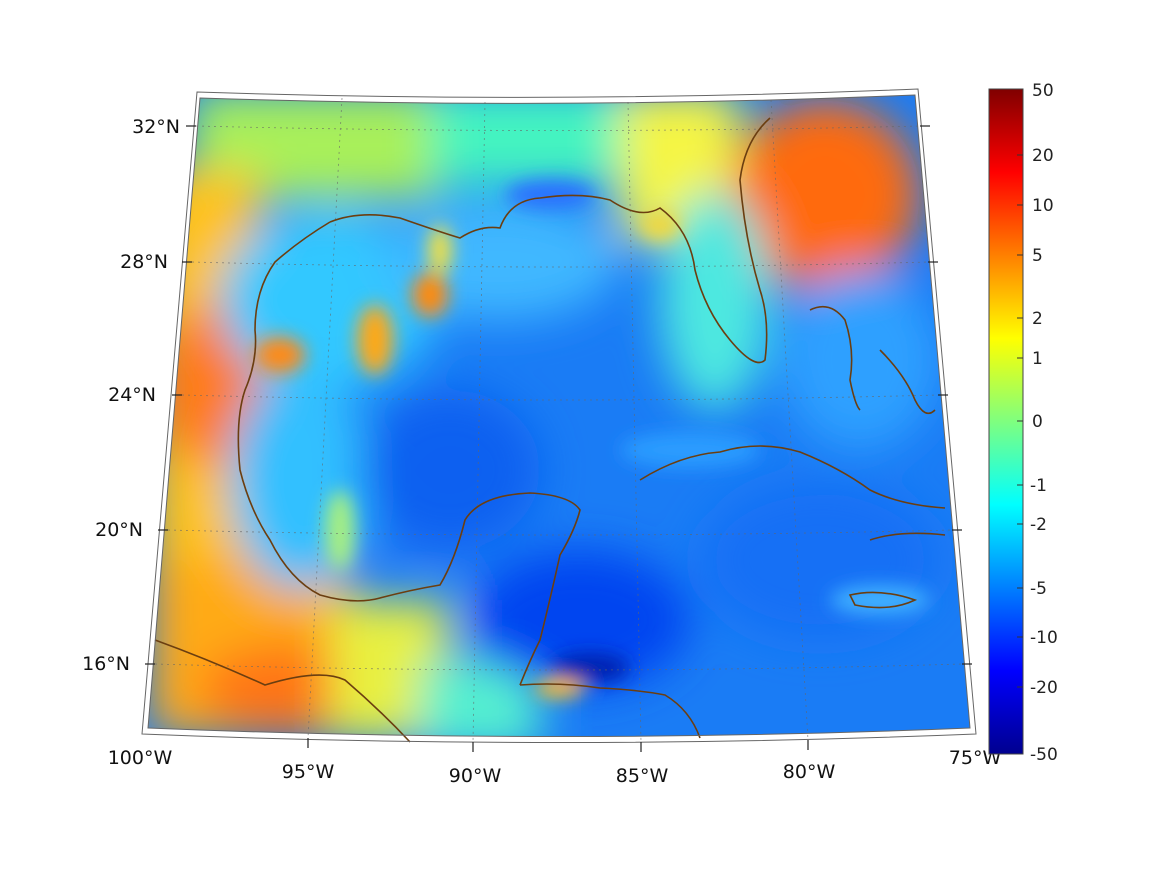 This screenshot has height=875, width=1167. I want to click on colorbar-label-5: 5, so click(1037, 256).